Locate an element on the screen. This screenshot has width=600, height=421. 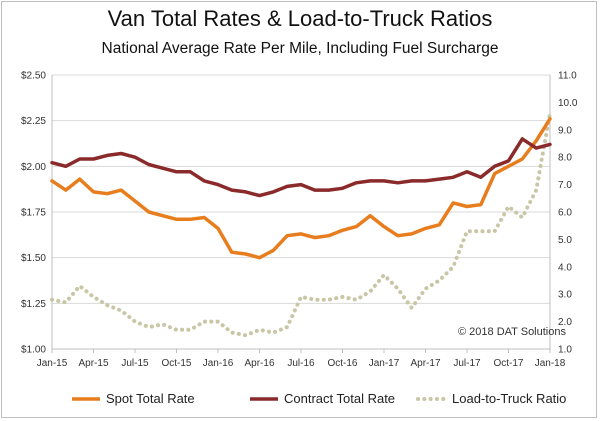
y-left-tick-label: $1.50 is located at coordinates (33, 258).